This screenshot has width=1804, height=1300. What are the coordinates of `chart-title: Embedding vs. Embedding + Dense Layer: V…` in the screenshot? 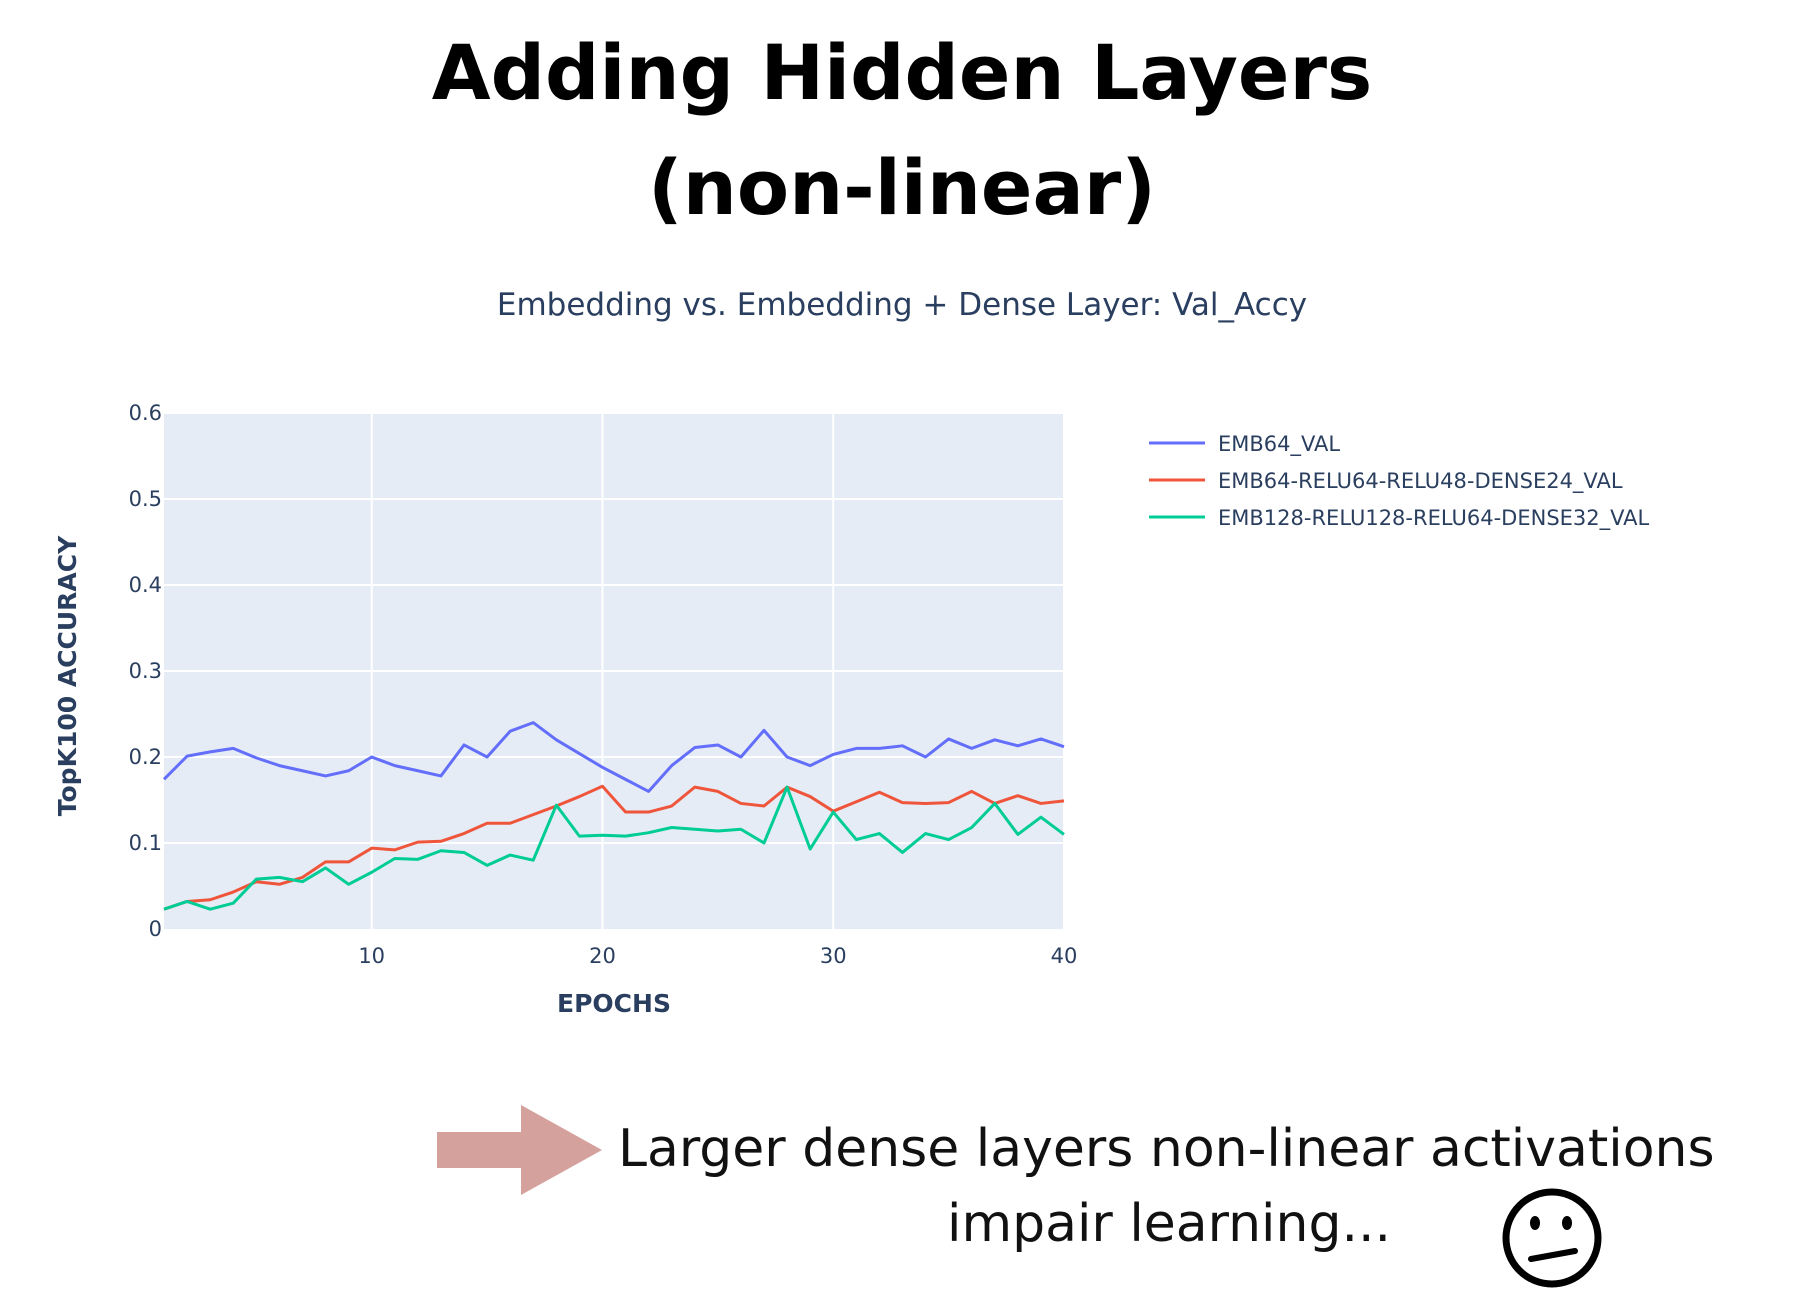 It's located at (902, 305).